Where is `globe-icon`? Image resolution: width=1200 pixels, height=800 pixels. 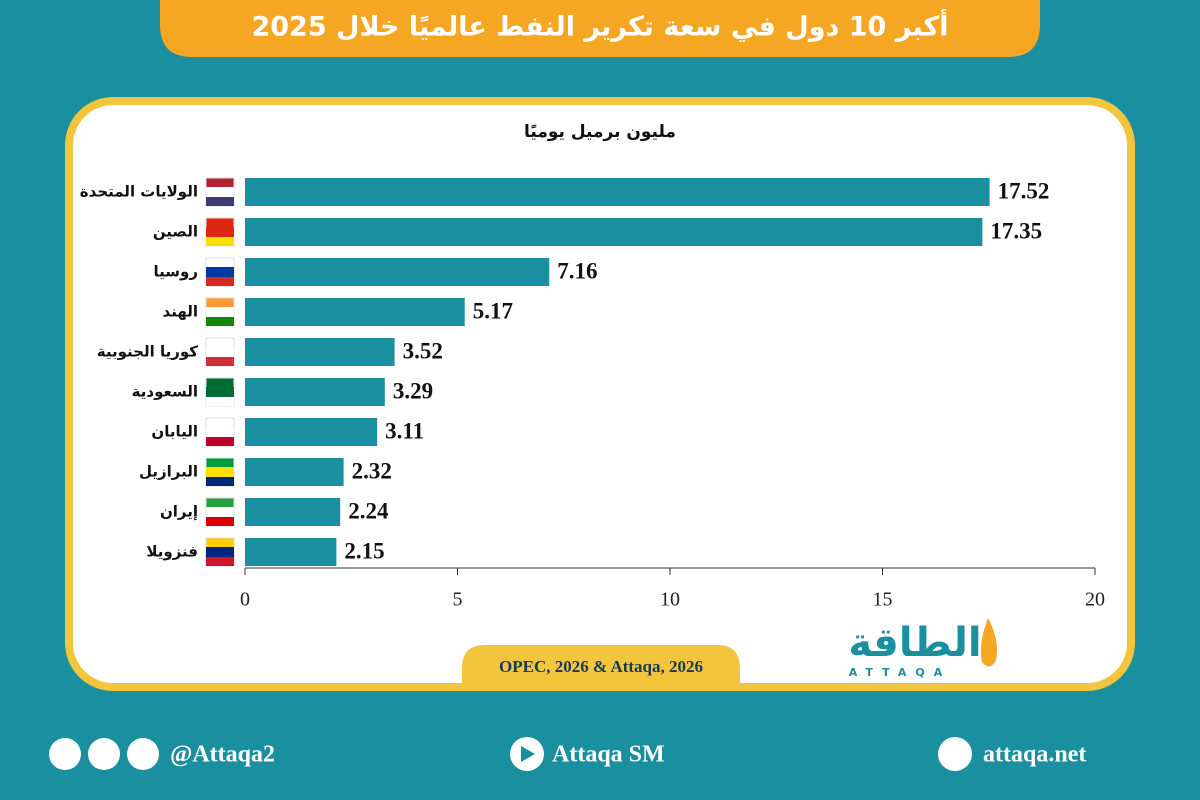 globe-icon is located at coordinates (955, 754).